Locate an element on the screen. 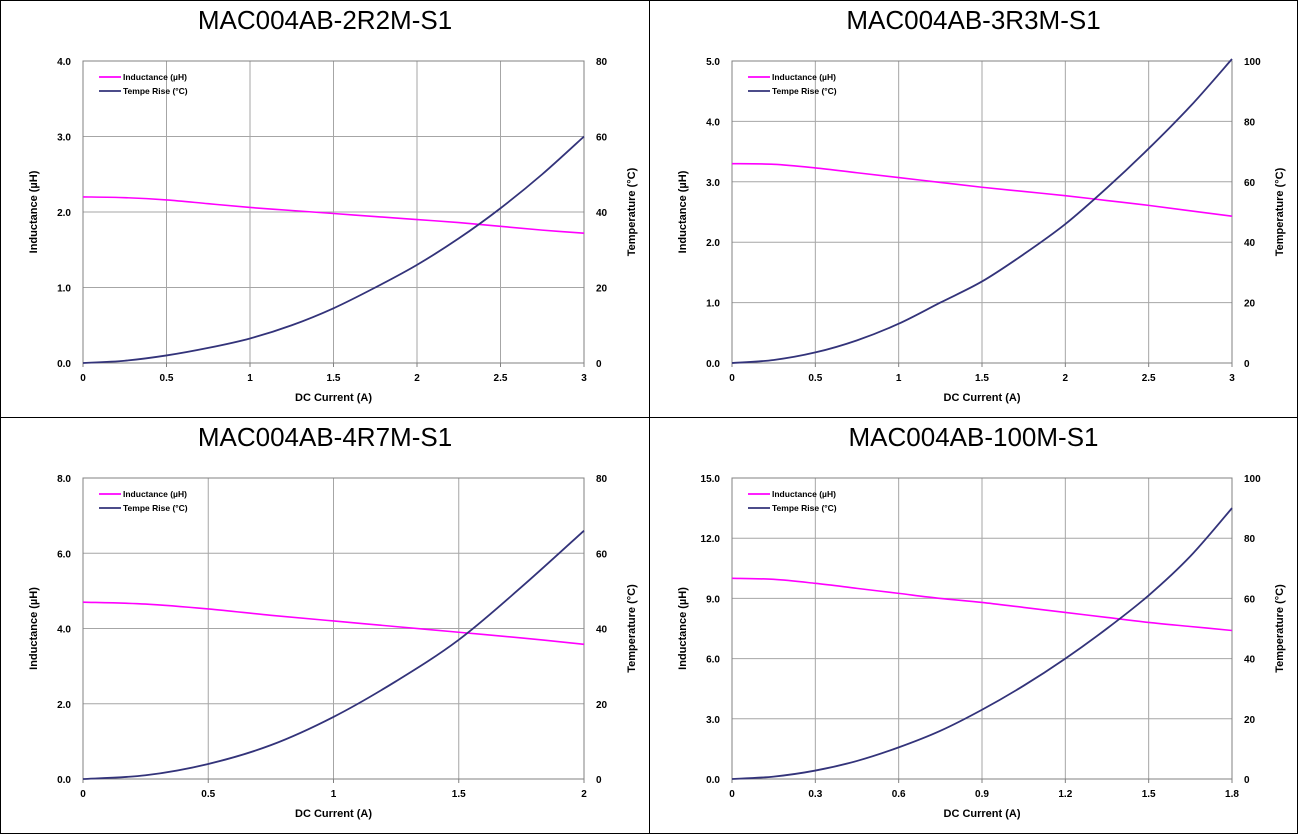  x-tick-label: 0.9 is located at coordinates (982, 794).